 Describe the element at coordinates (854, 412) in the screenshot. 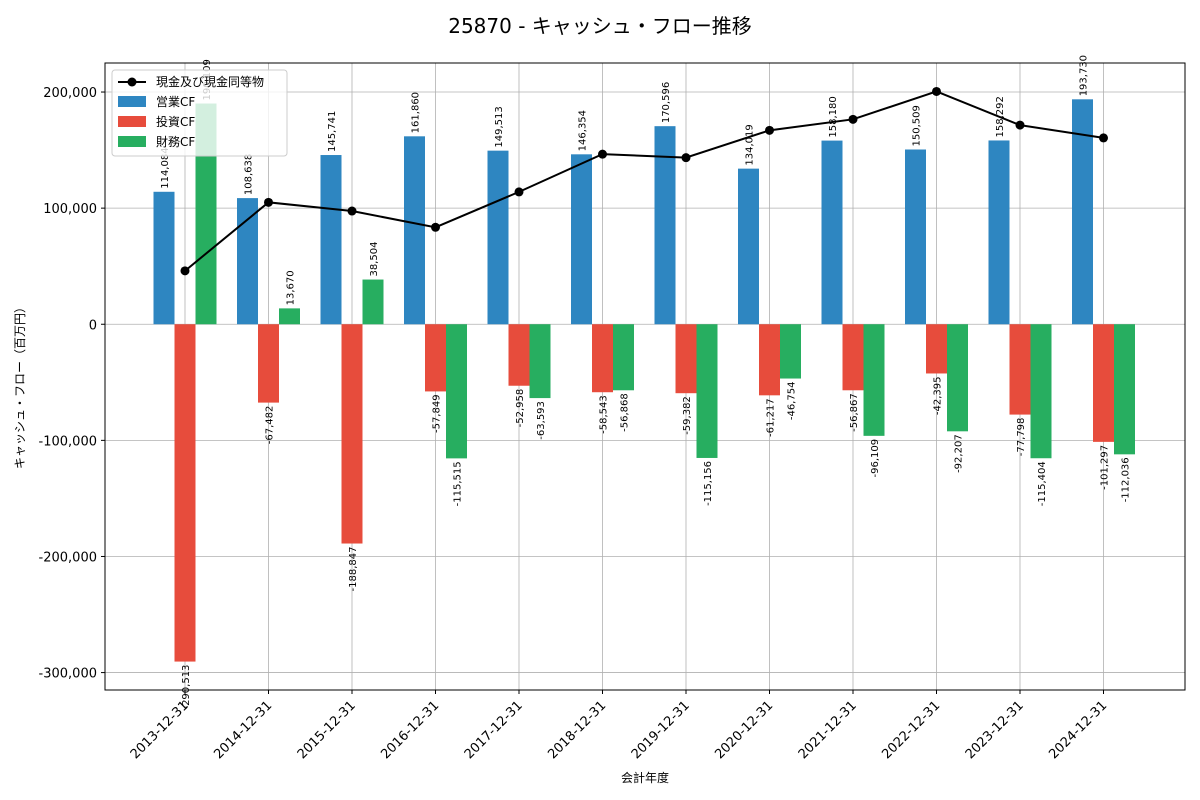

I see `bar-value-label: -56,867` at that location.